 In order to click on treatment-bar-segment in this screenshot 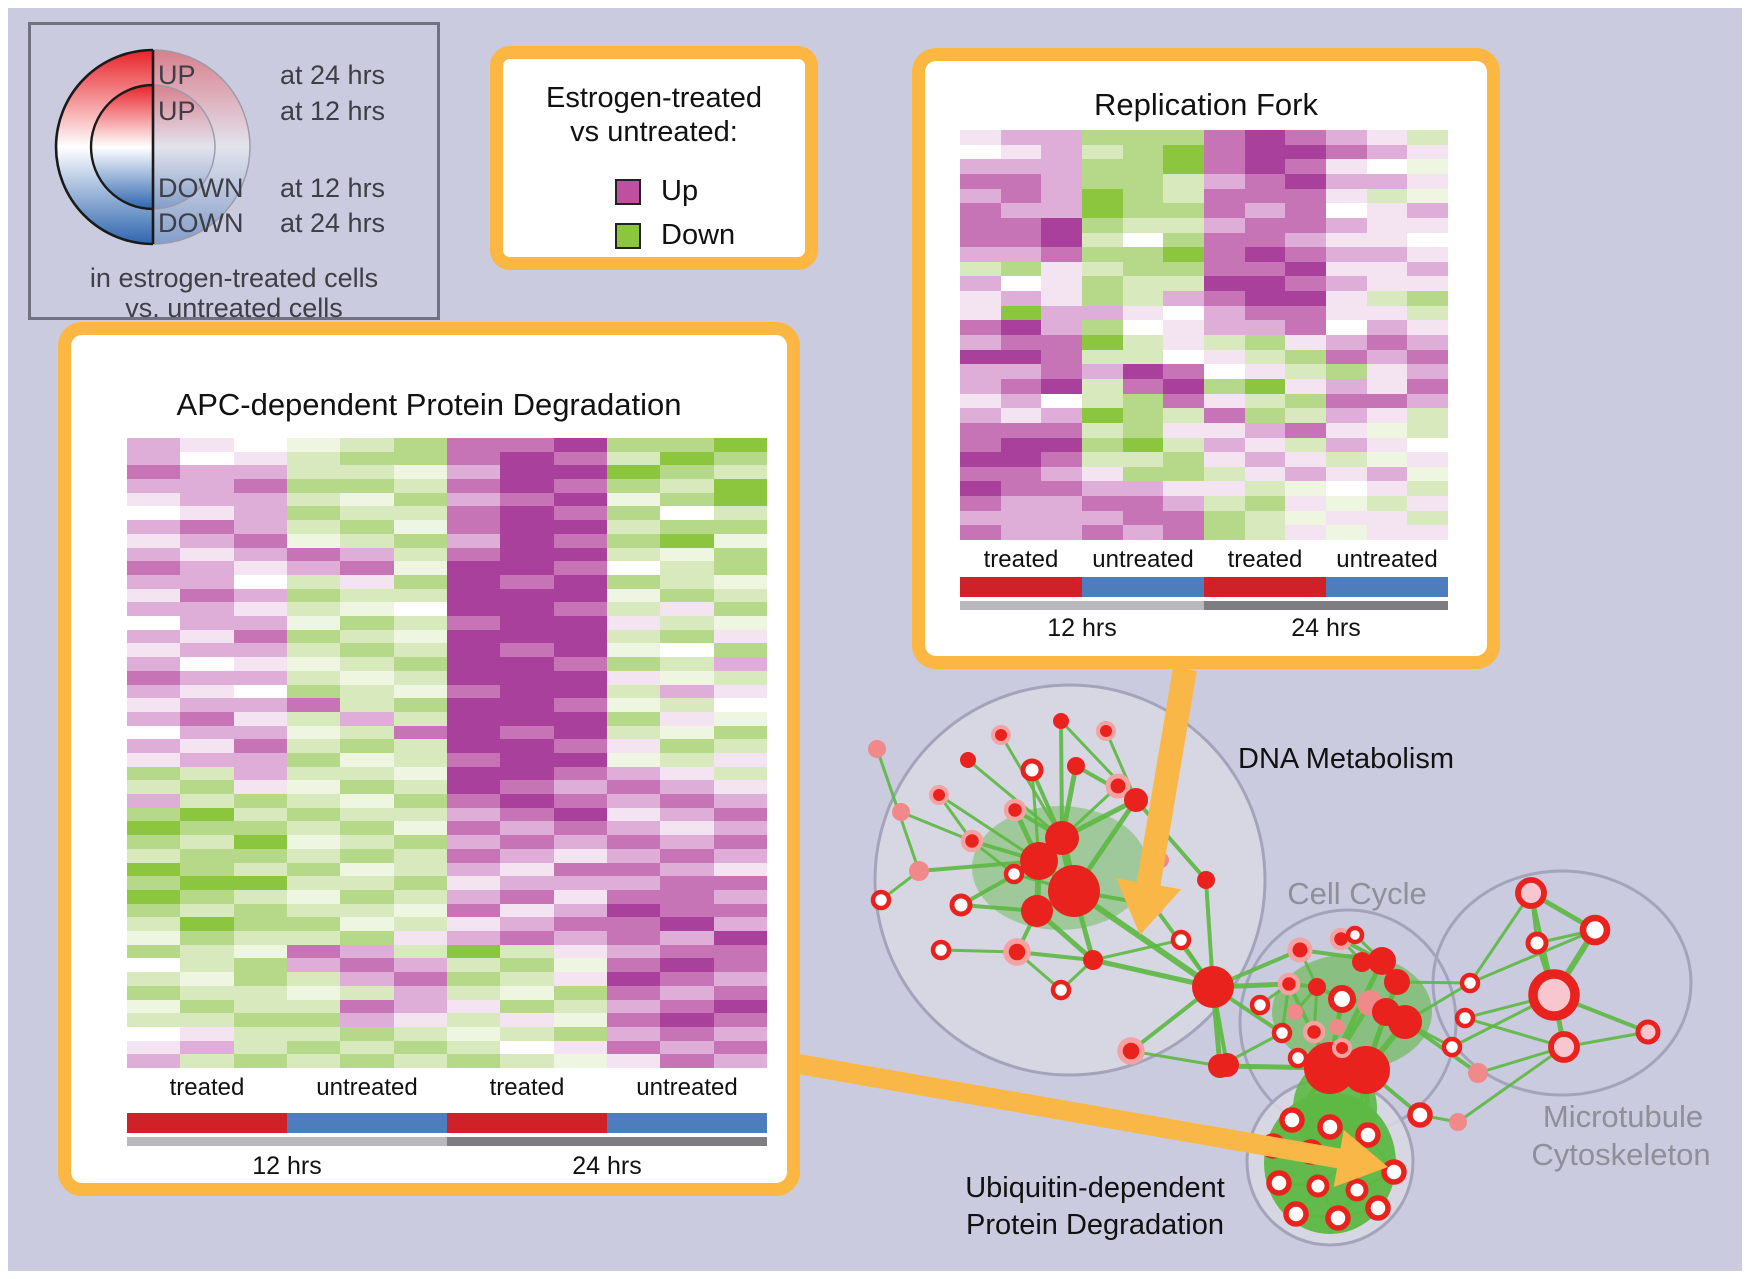, I will do `click(367, 1123)`.